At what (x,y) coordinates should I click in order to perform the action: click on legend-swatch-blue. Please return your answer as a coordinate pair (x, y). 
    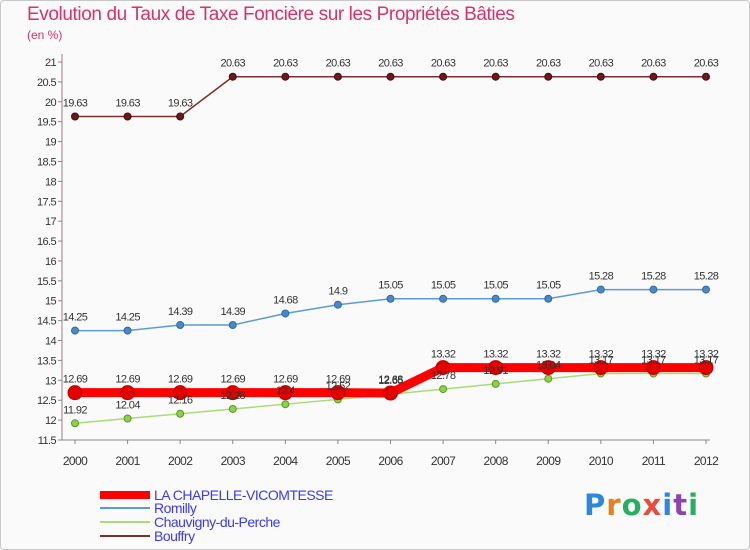
    Looking at the image, I should click on (125, 508).